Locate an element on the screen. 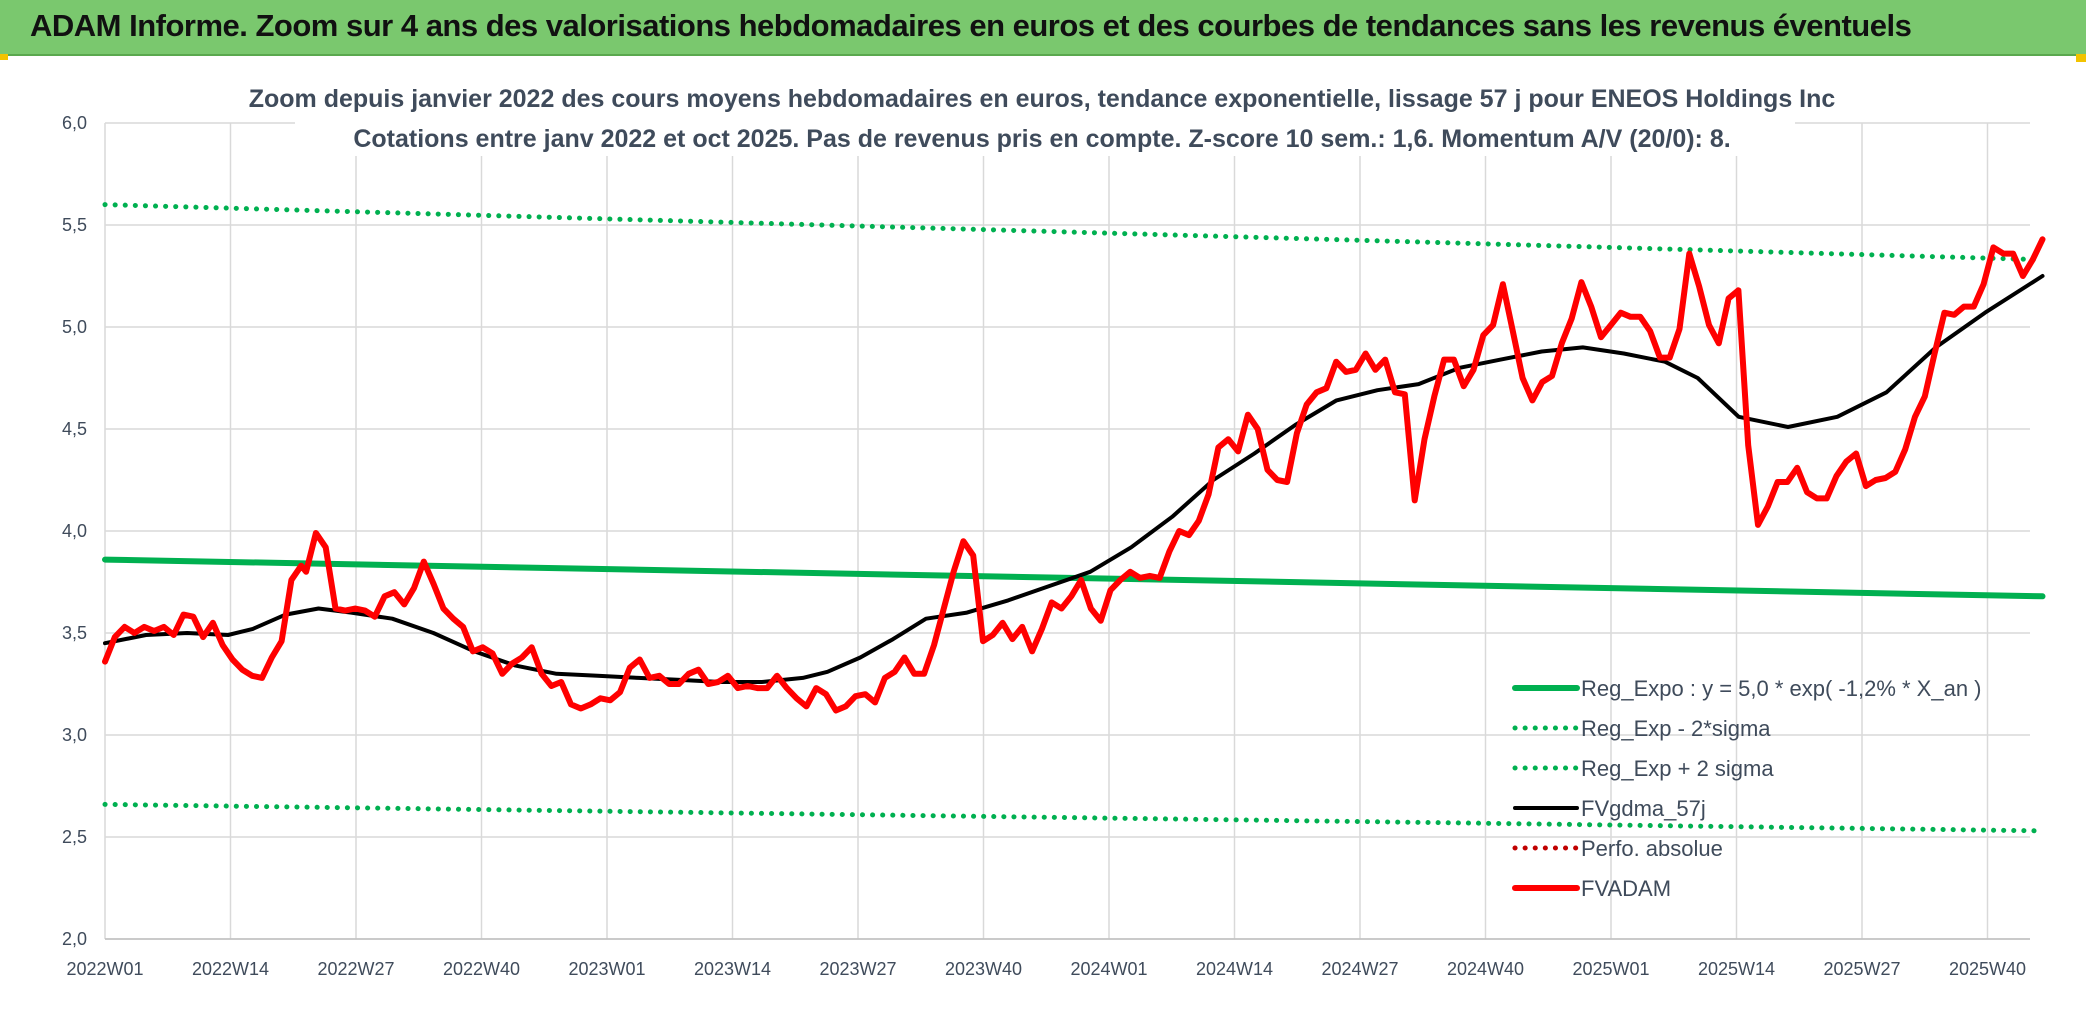  x-tick-label: 2025W27 is located at coordinates (1861, 969).